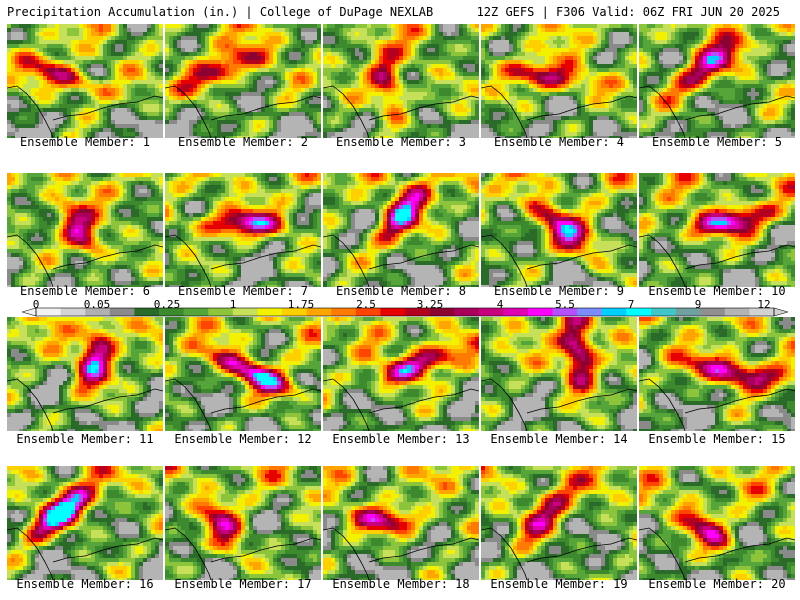  Describe the element at coordinates (430, 304) in the screenshot. I see `colorbar-tick-label: 3.25` at that location.